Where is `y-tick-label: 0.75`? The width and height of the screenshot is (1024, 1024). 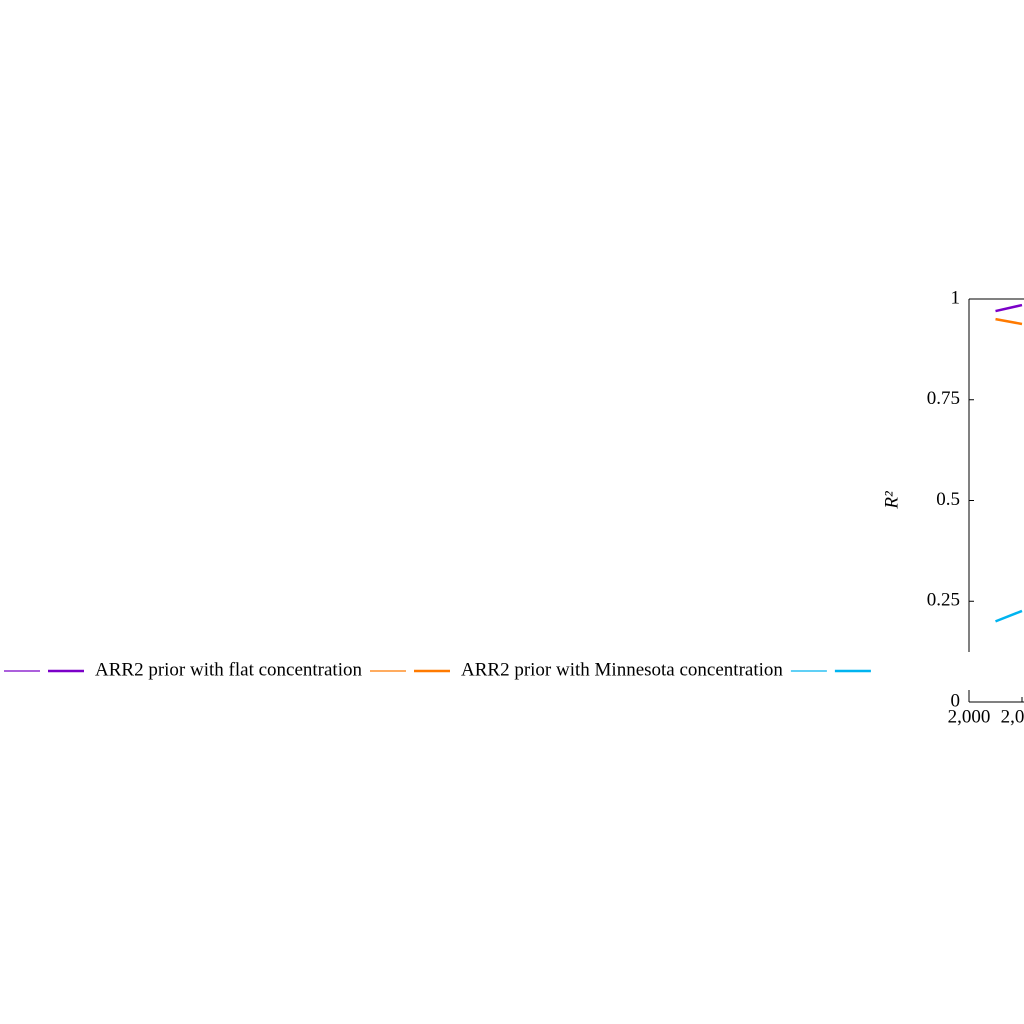 y-tick-label: 0.75 is located at coordinates (943, 398).